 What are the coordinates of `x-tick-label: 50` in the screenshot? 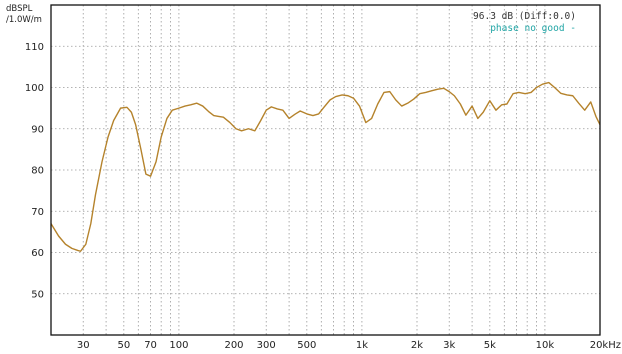 It's located at (123, 345).